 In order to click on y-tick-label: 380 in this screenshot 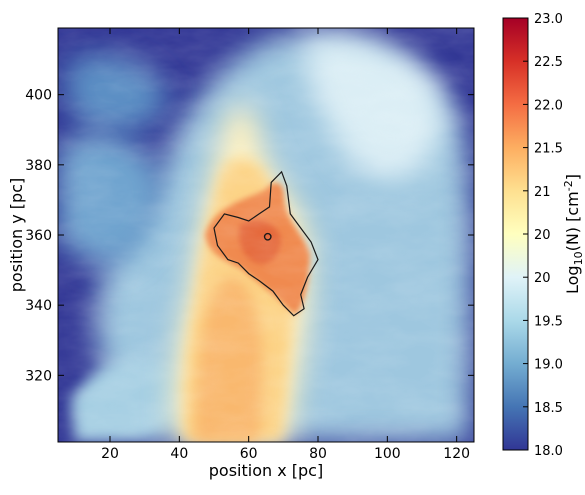, I will do `click(38, 166)`.